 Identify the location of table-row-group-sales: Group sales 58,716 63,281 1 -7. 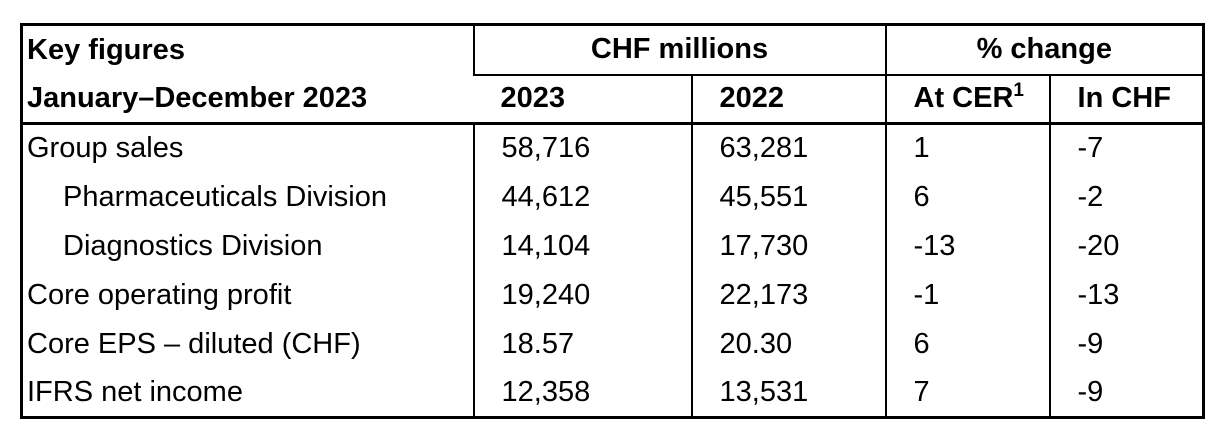
(613, 148).